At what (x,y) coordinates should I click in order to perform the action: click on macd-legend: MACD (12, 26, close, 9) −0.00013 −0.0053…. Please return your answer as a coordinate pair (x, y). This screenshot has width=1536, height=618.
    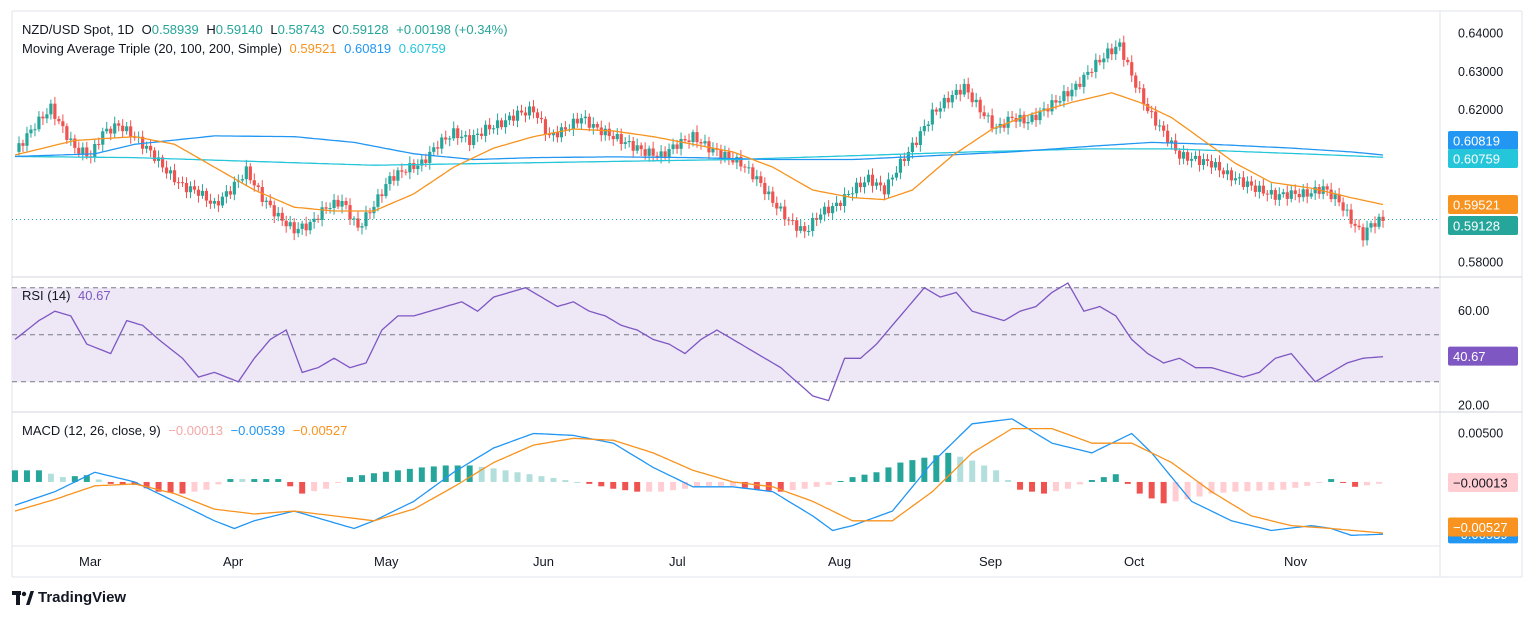
    Looking at the image, I should click on (186, 430).